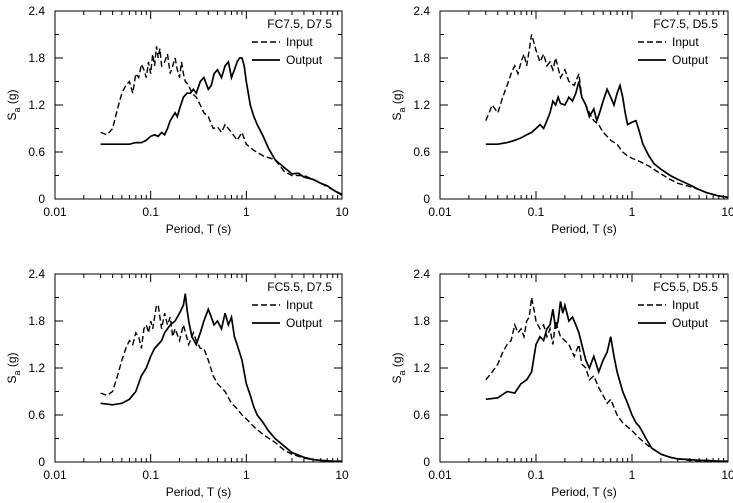 The image size is (733, 503). I want to click on panel-title: FC7.5, D7.5, so click(299, 24).